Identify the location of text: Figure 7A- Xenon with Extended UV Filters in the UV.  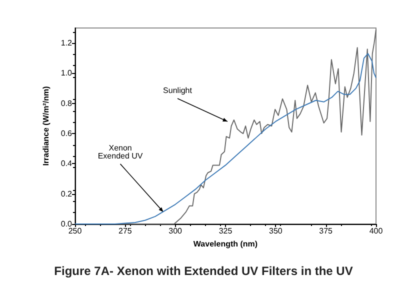
(203, 271).